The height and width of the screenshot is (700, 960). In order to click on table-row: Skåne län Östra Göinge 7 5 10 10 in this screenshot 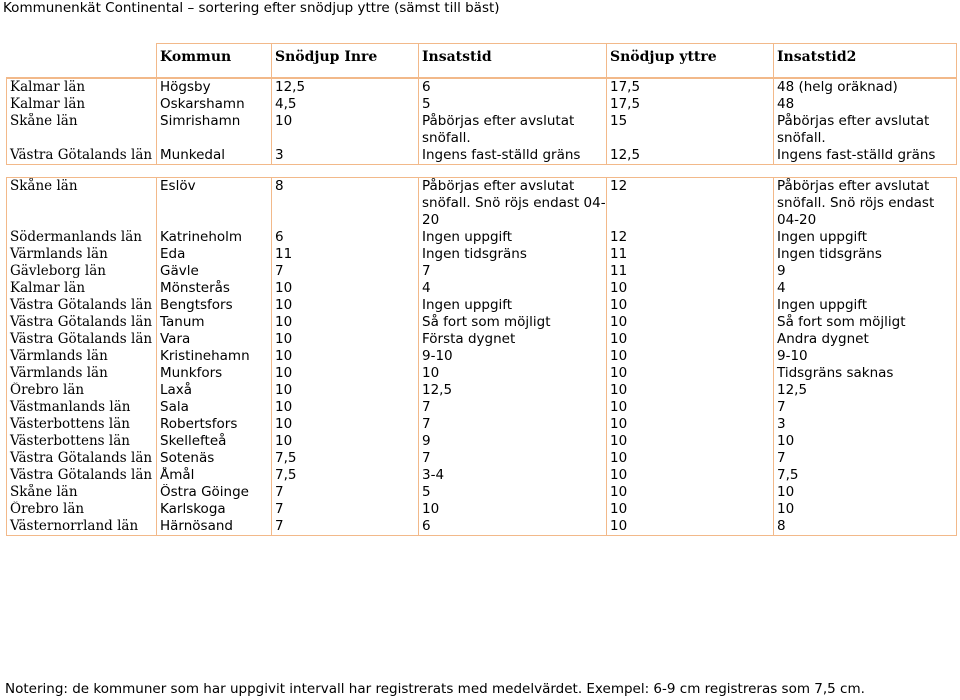, I will do `click(481, 492)`.